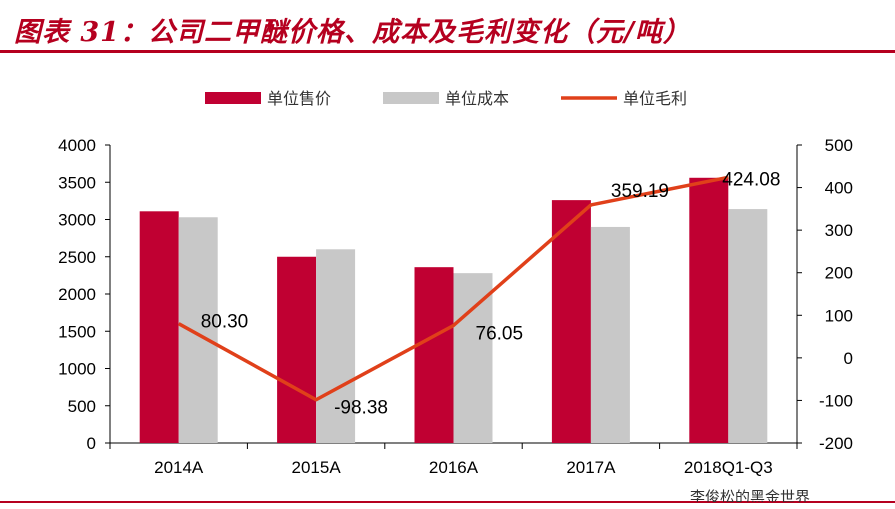  I want to click on margin-data-label: 424.08, so click(751, 179).